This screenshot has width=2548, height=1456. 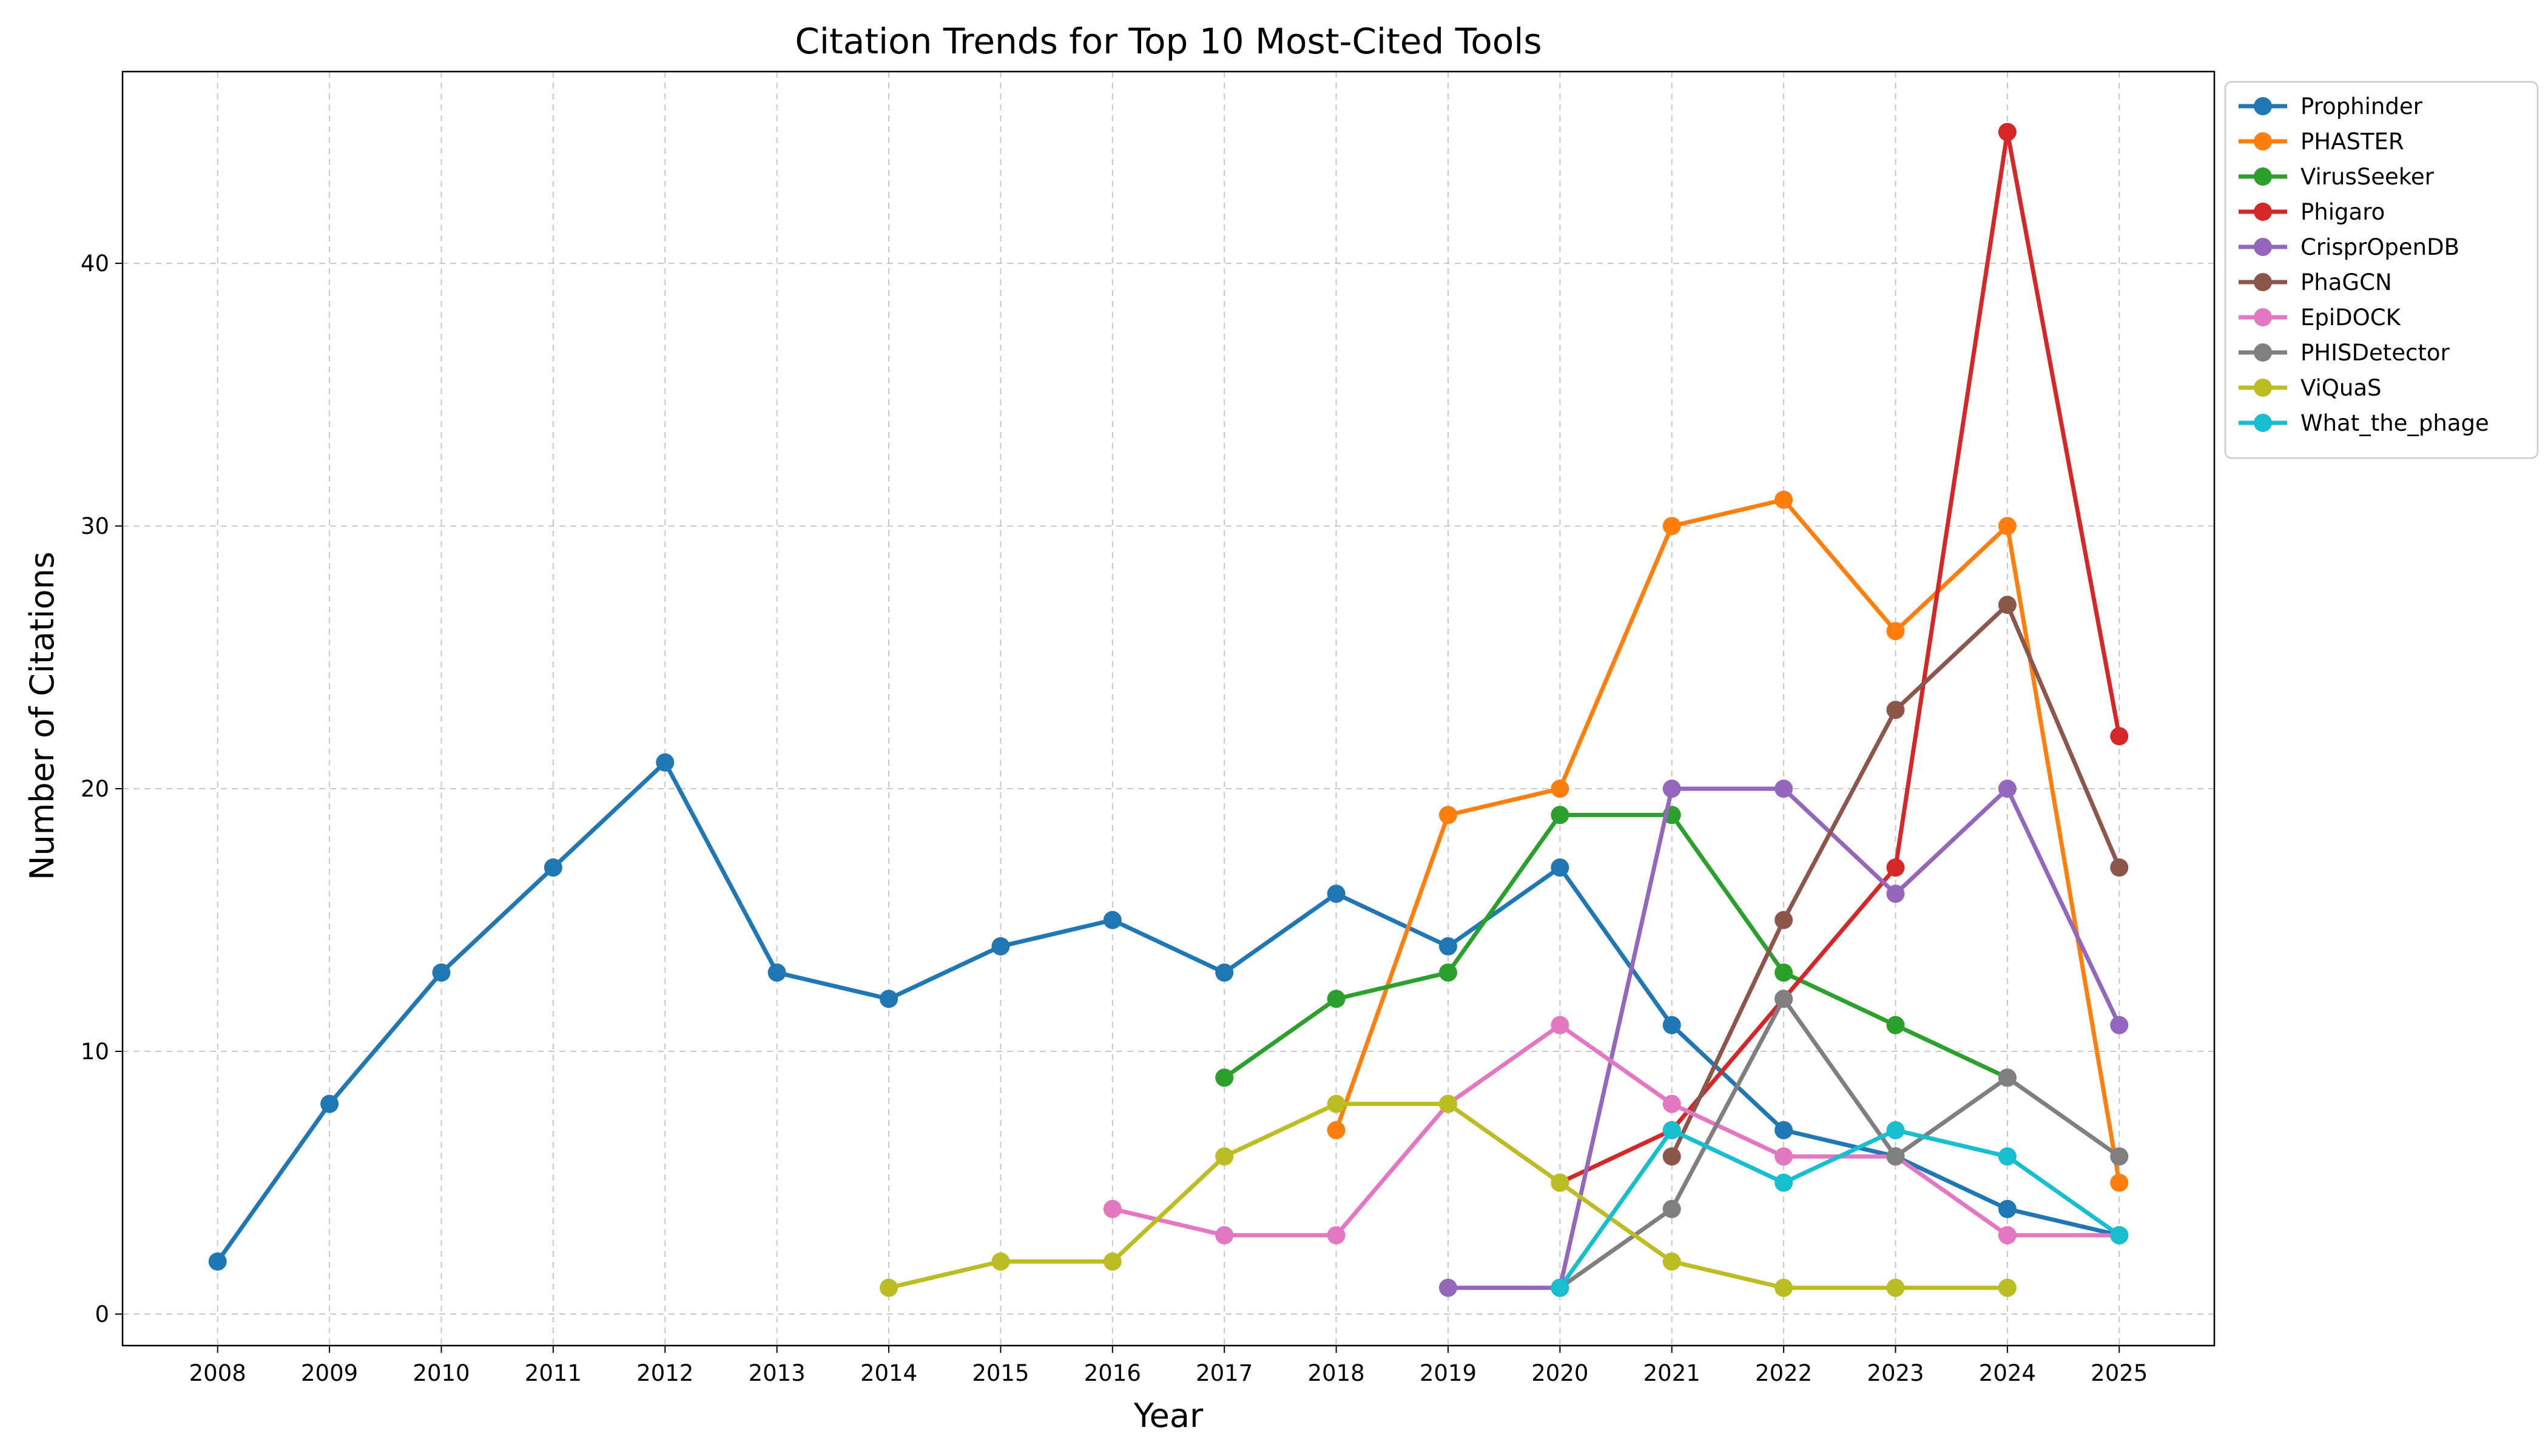 What do you see at coordinates (2375, 353) in the screenshot?
I see `legend-label: PHISDetector` at bounding box center [2375, 353].